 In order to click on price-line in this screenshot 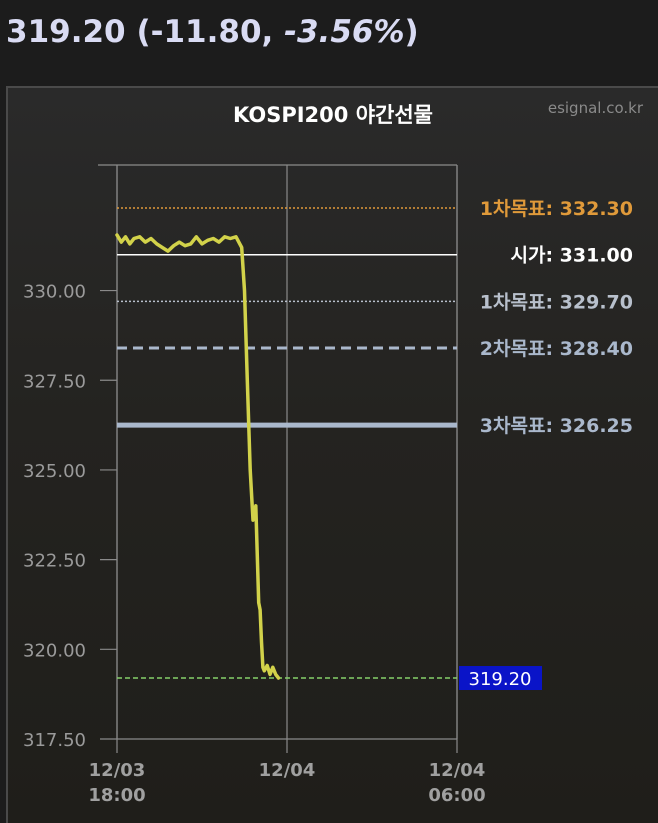, I will do `click(198, 456)`.